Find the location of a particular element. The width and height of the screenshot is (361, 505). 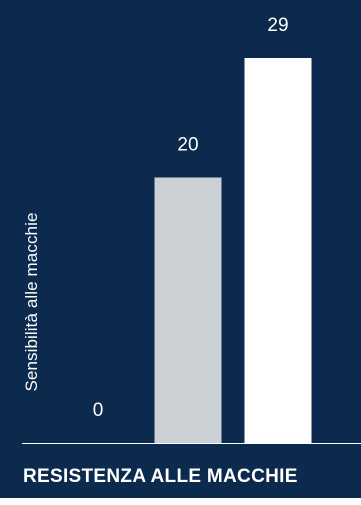

bar-value-label-2: 29 is located at coordinates (277, 25).